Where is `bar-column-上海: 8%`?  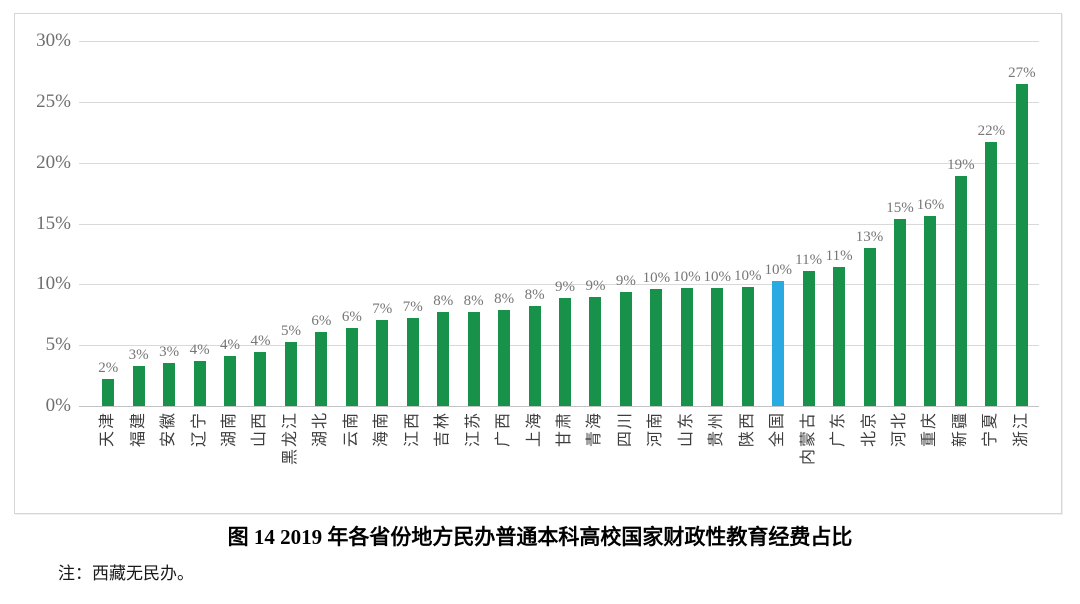
bar-column-上海: 8% is located at coordinates (534, 210).